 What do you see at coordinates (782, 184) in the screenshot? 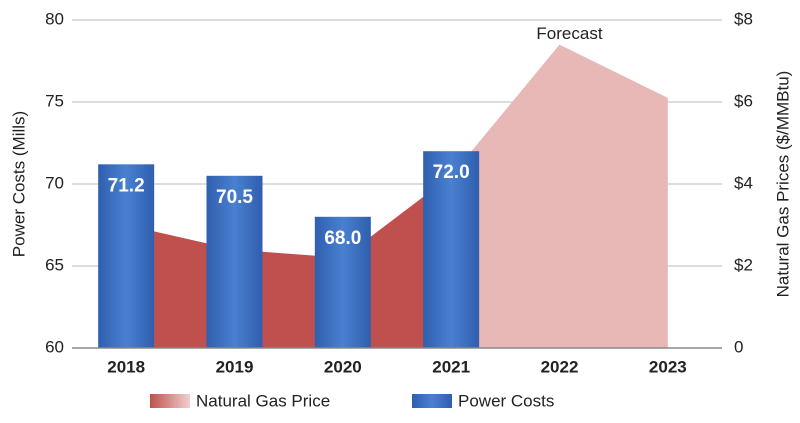
I see `y2-axis-title: Natural Gas Prices ($/MMBtu)` at bounding box center [782, 184].